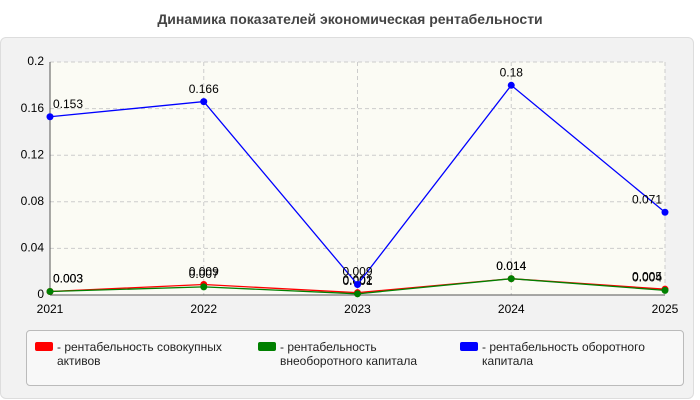 The image size is (700, 400). I want to click on x-tick-label: 2021, so click(50, 309).